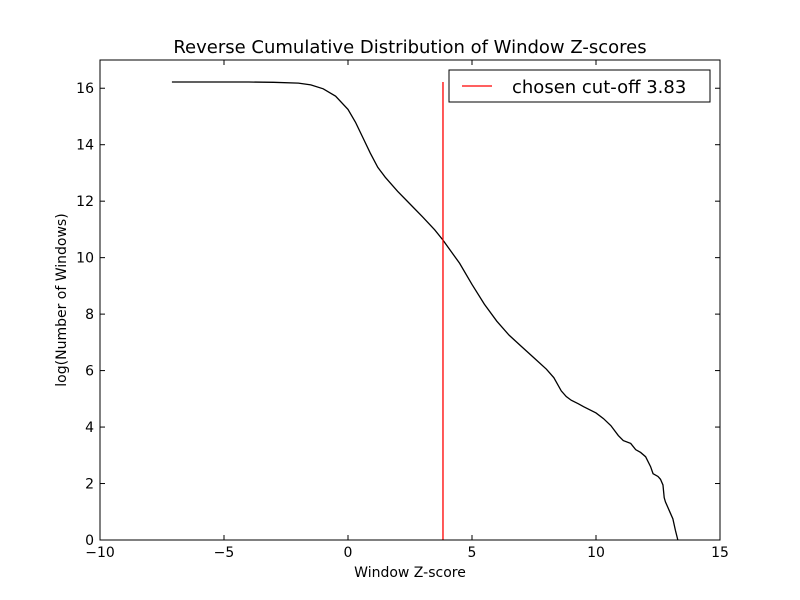 The height and width of the screenshot is (600, 800). I want to click on legend-box, so click(579, 86).